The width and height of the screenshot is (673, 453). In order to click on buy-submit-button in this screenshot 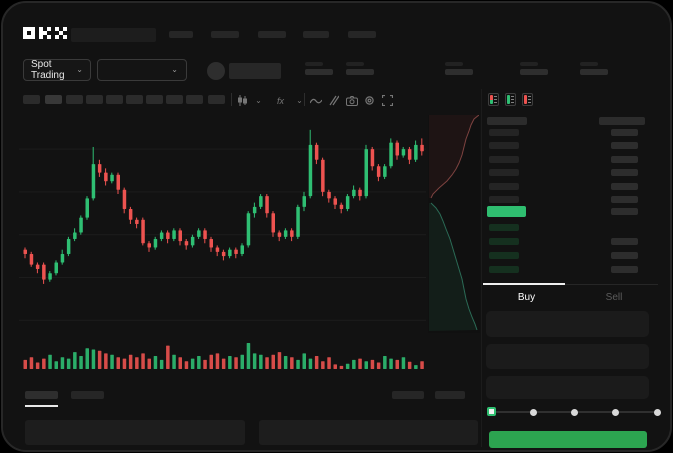, I will do `click(568, 439)`.